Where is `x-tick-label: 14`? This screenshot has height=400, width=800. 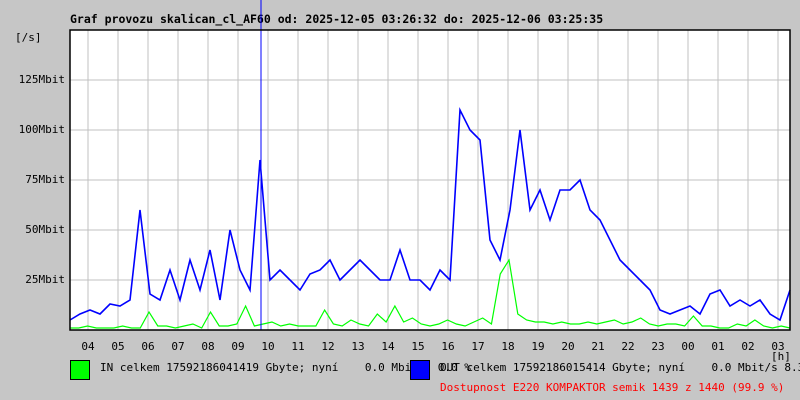
x-tick-label: 14 is located at coordinates (388, 346).